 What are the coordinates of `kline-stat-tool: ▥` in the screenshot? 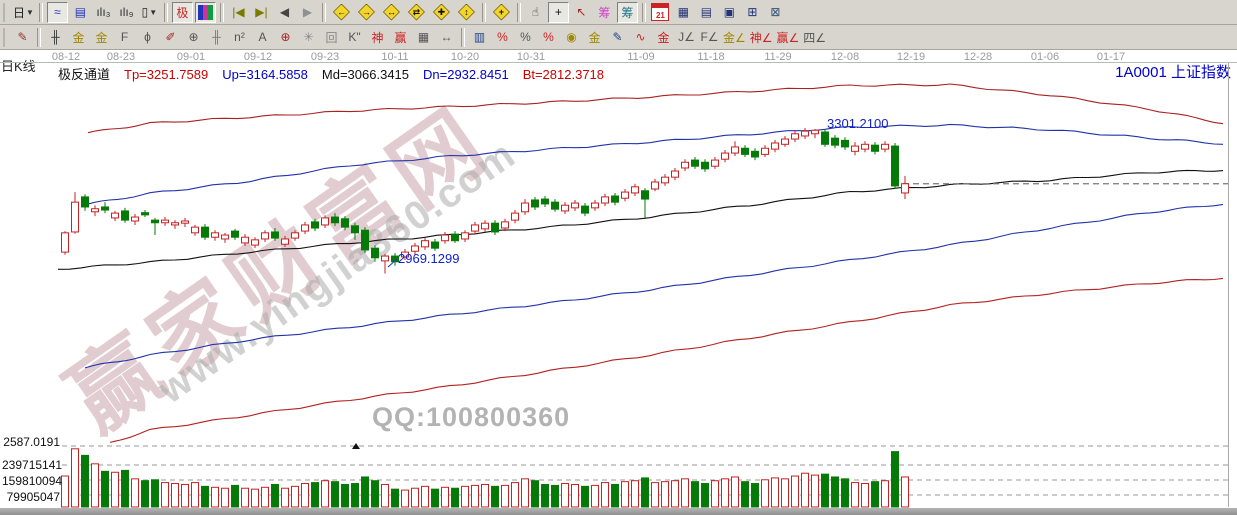 It's located at (479, 37).